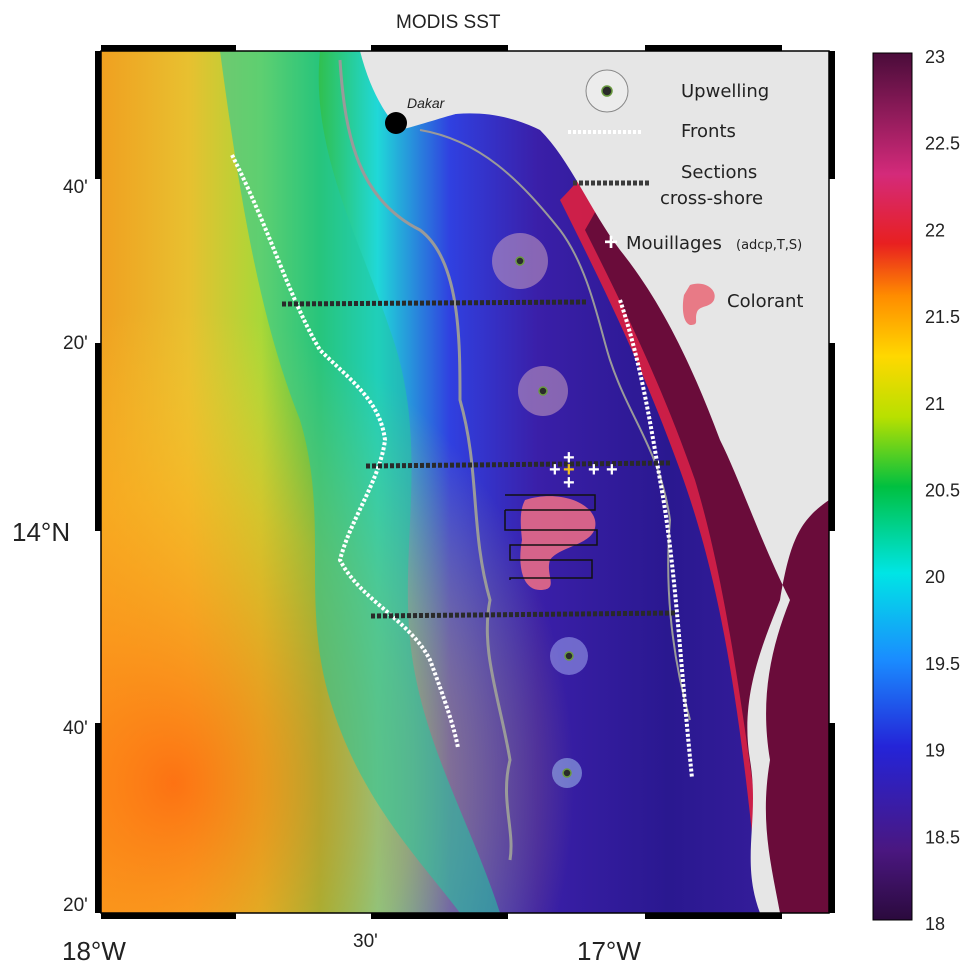 The image size is (979, 969). What do you see at coordinates (935, 577) in the screenshot?
I see `colorbar-tick-label: 20` at bounding box center [935, 577].